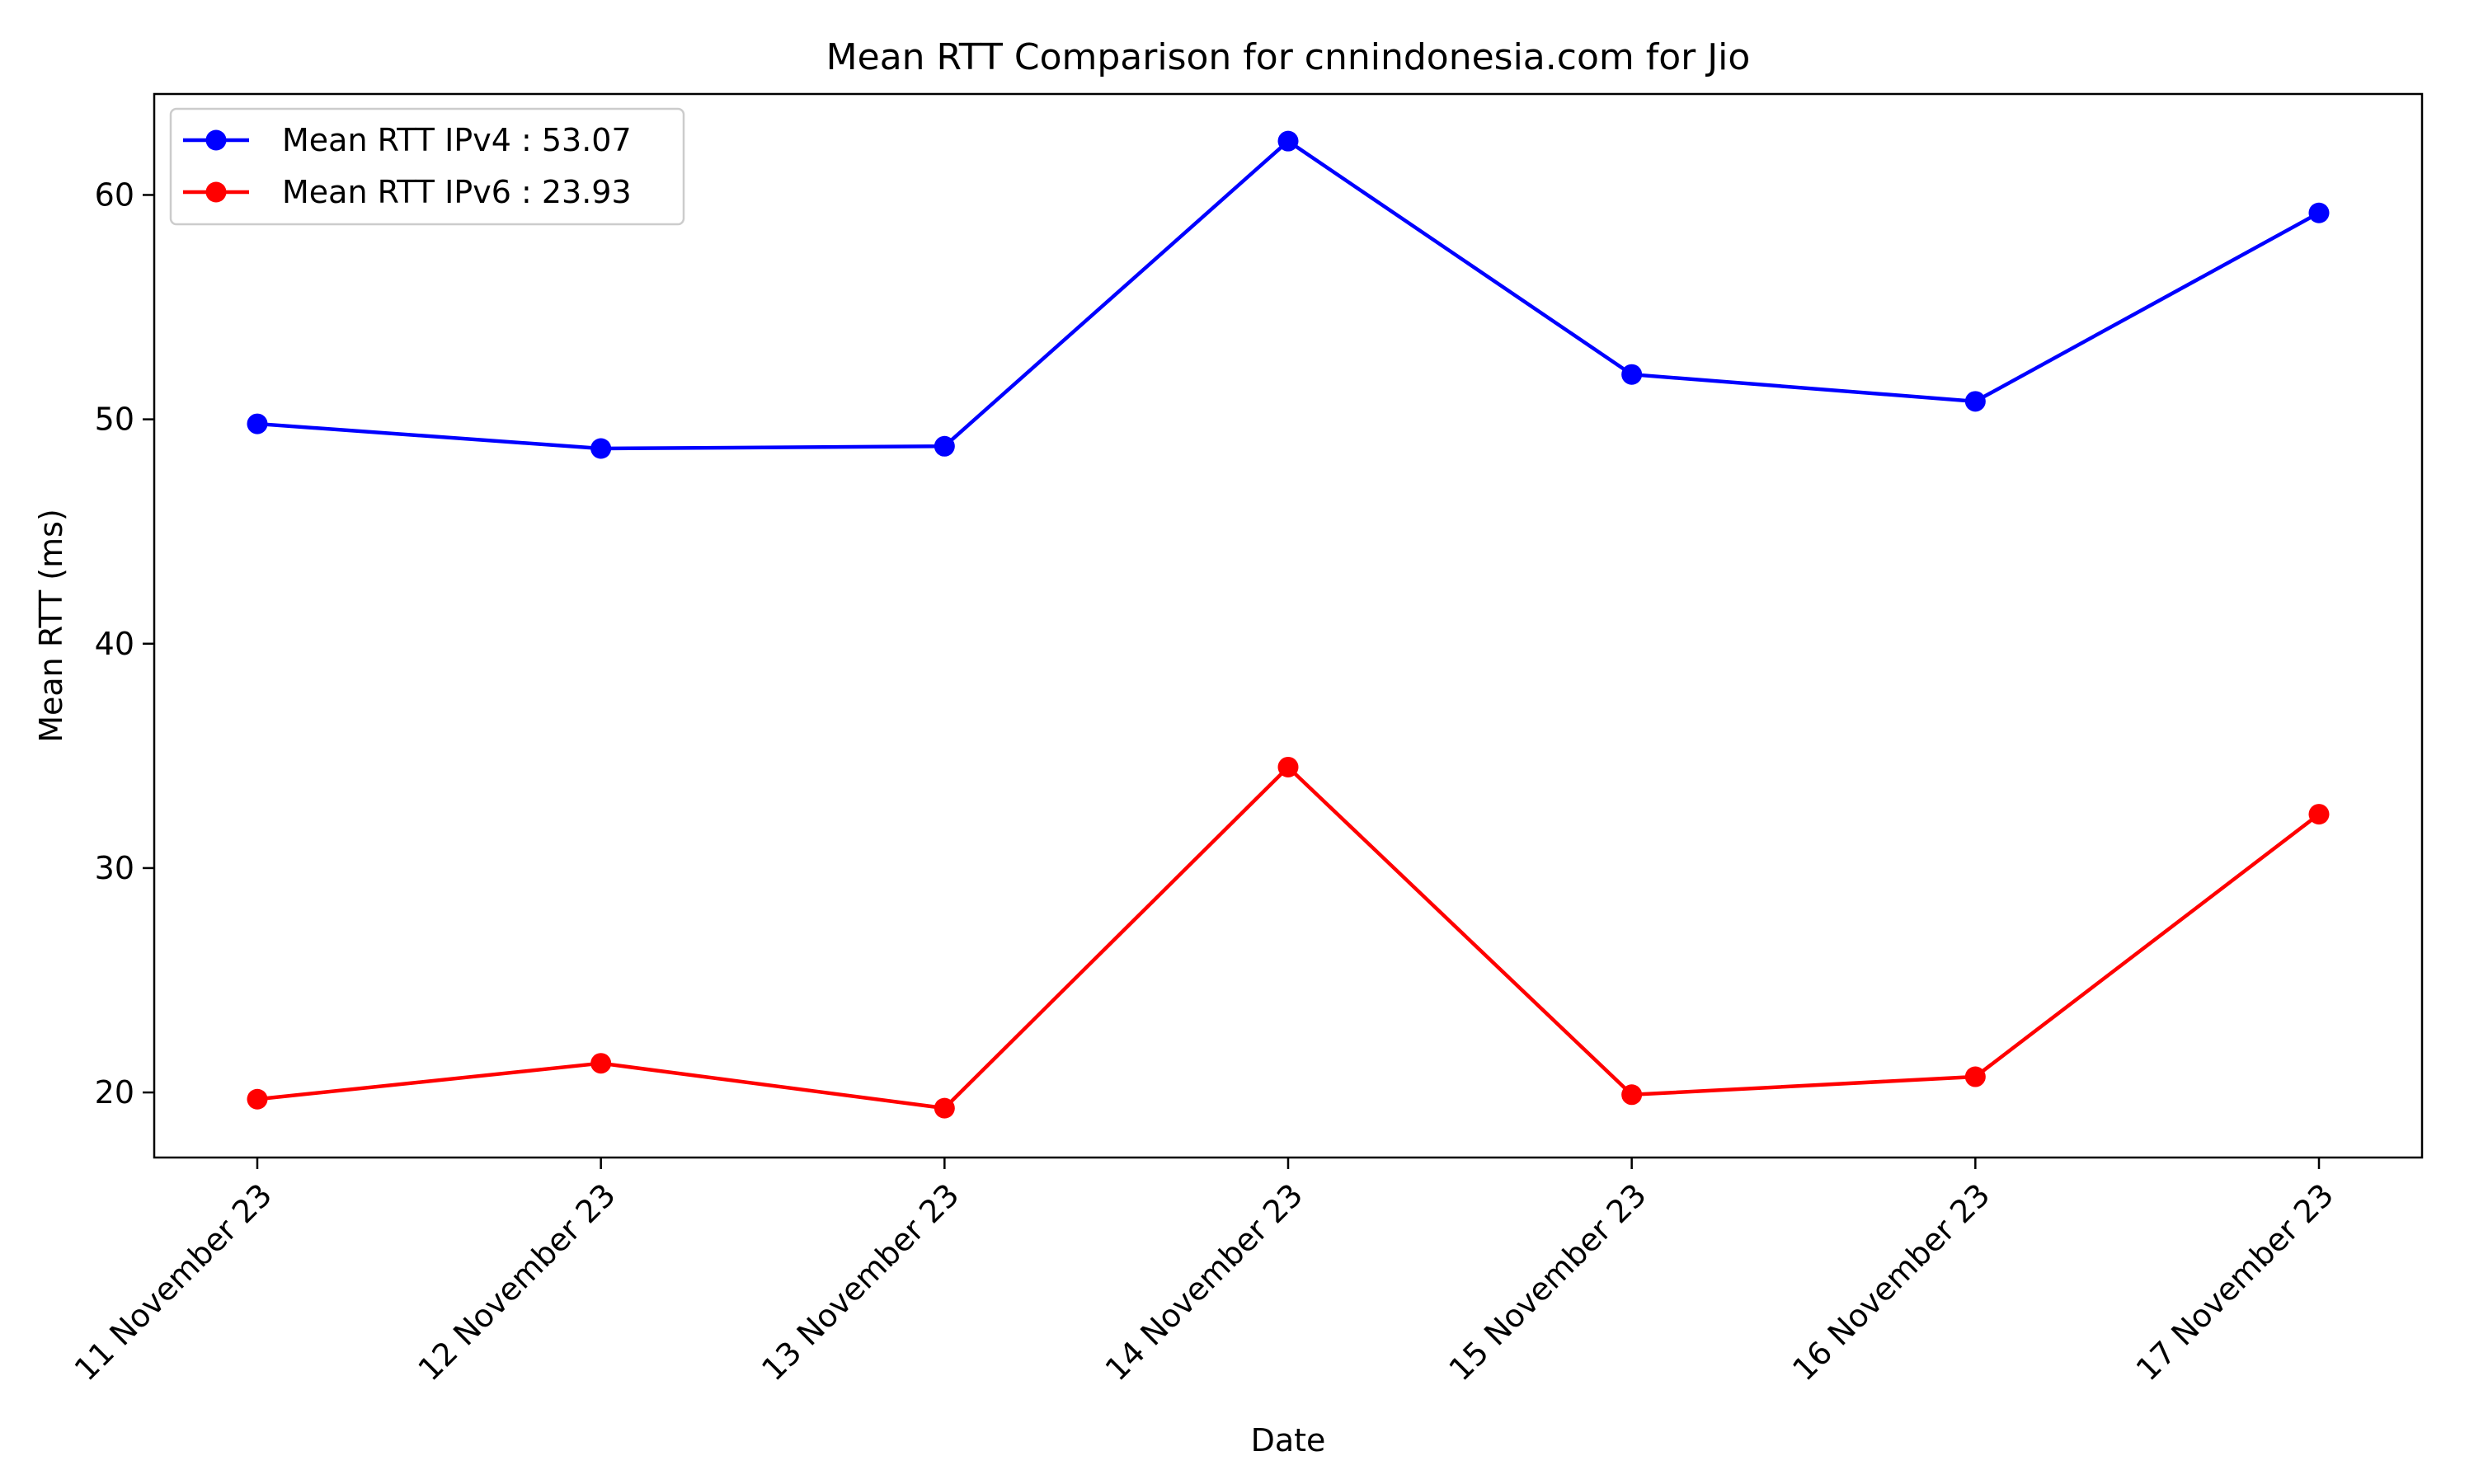  I want to click on legend-box, so click(427, 166).